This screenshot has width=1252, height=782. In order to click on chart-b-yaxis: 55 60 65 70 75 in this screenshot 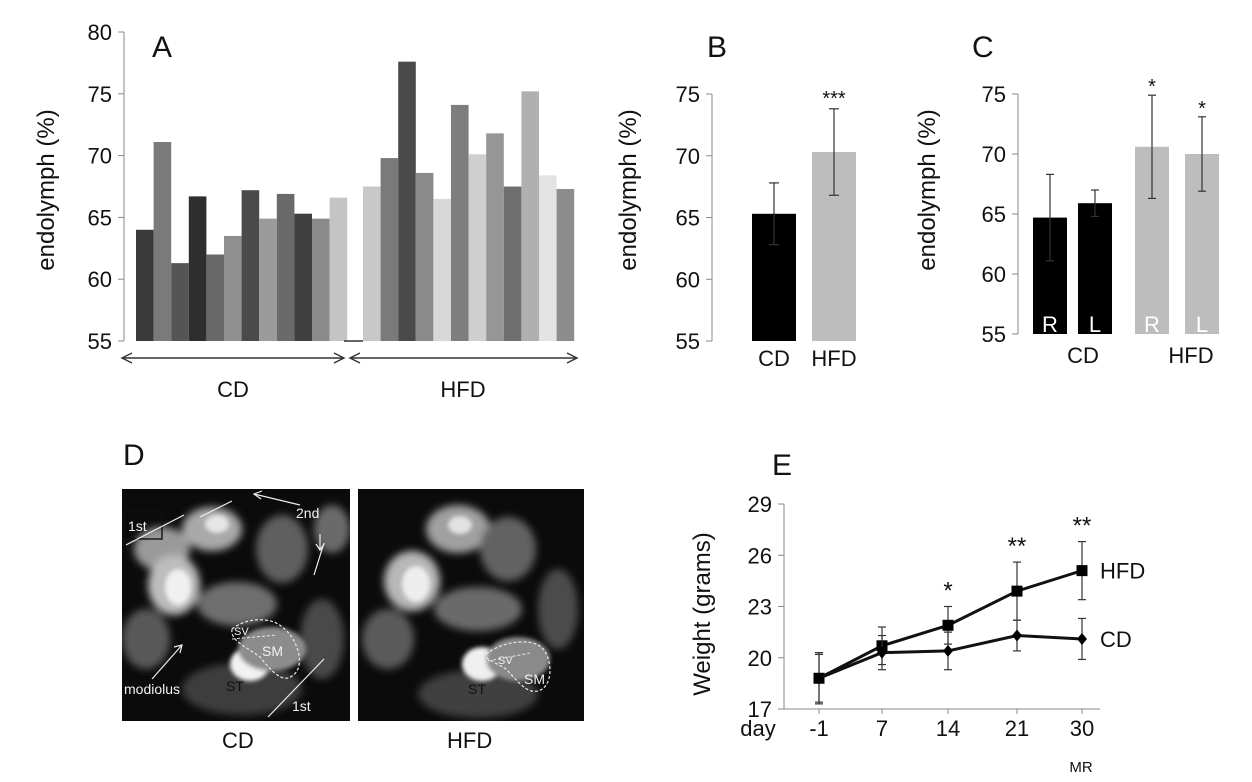, I will do `click(694, 218)`.